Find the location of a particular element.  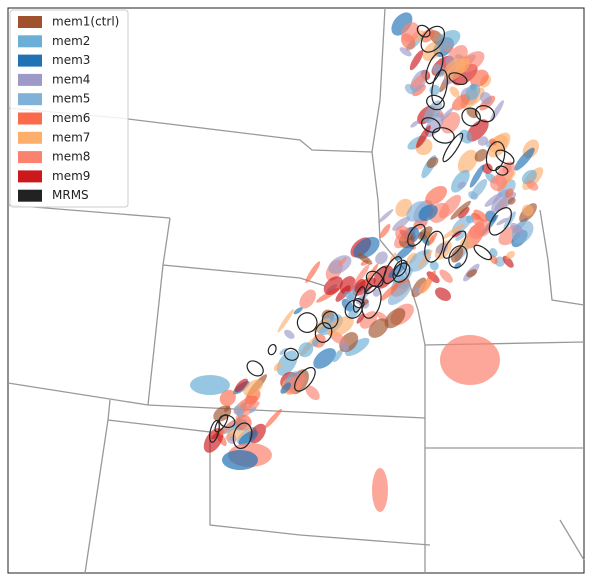

legend-label: mem4 is located at coordinates (71, 79).